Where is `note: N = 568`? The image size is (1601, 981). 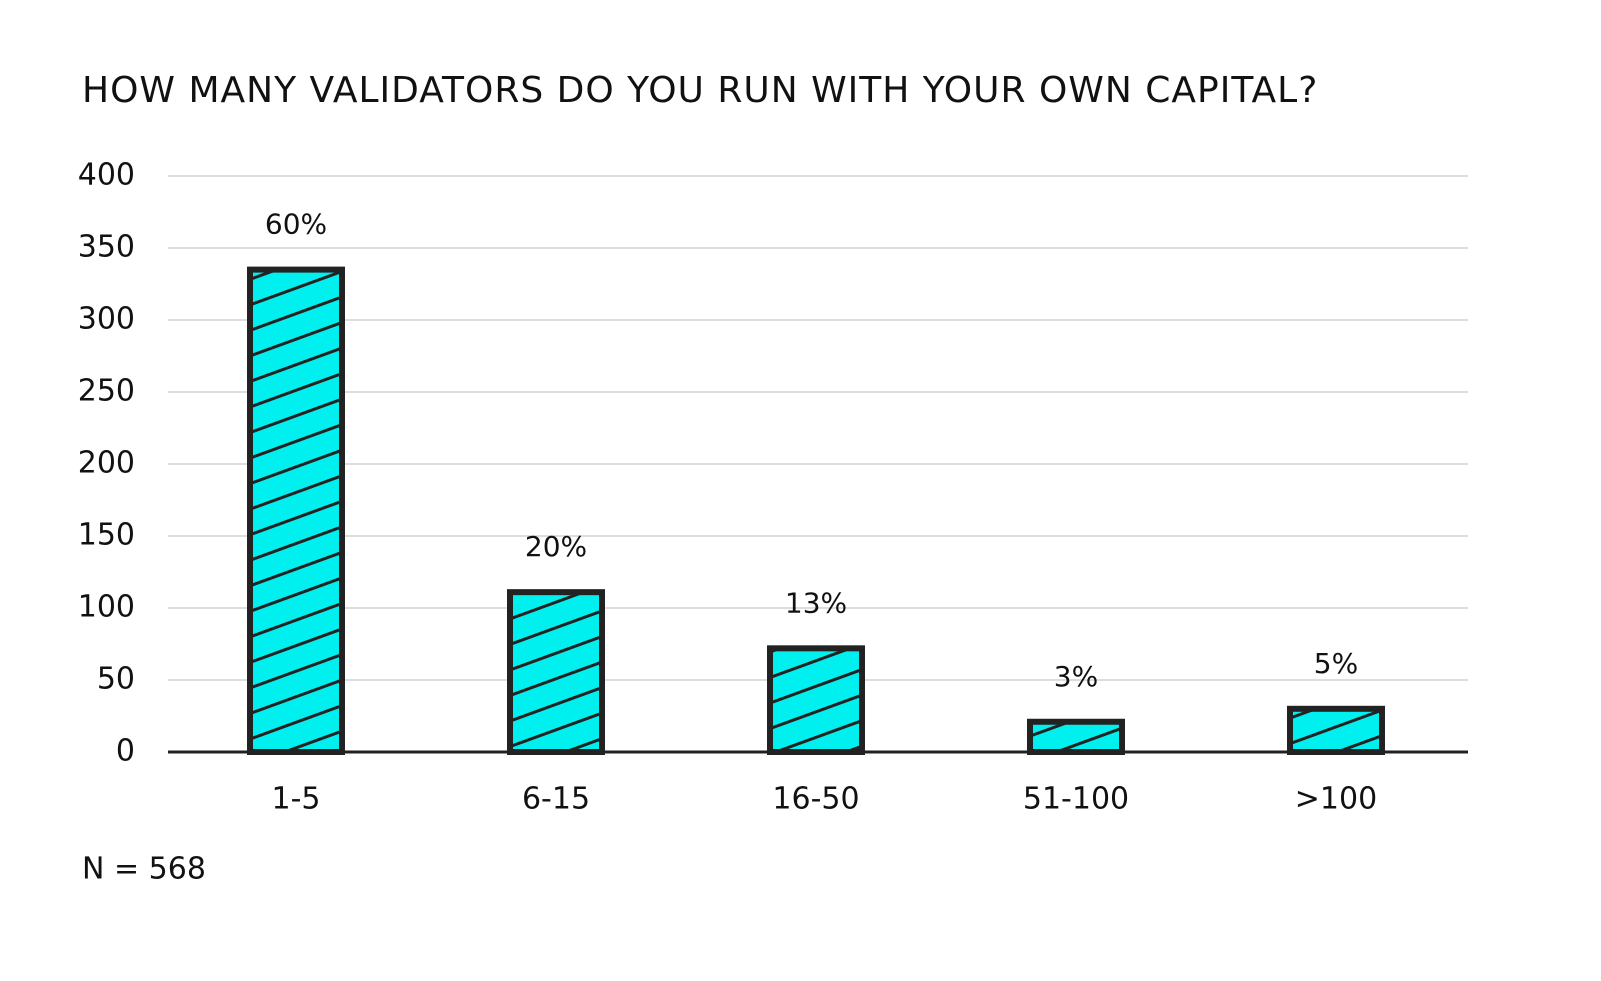 note: N = 568 is located at coordinates (144, 869).